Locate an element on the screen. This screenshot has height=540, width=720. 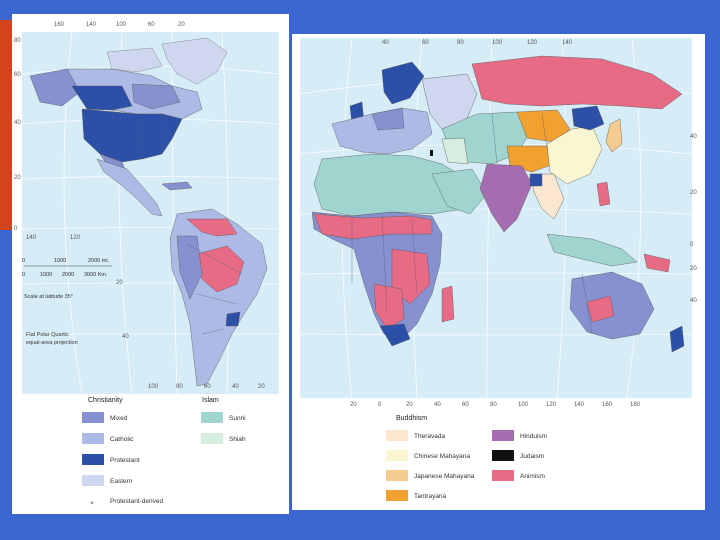
legend-label-hinduism: Hinduism is located at coordinates (533, 436).